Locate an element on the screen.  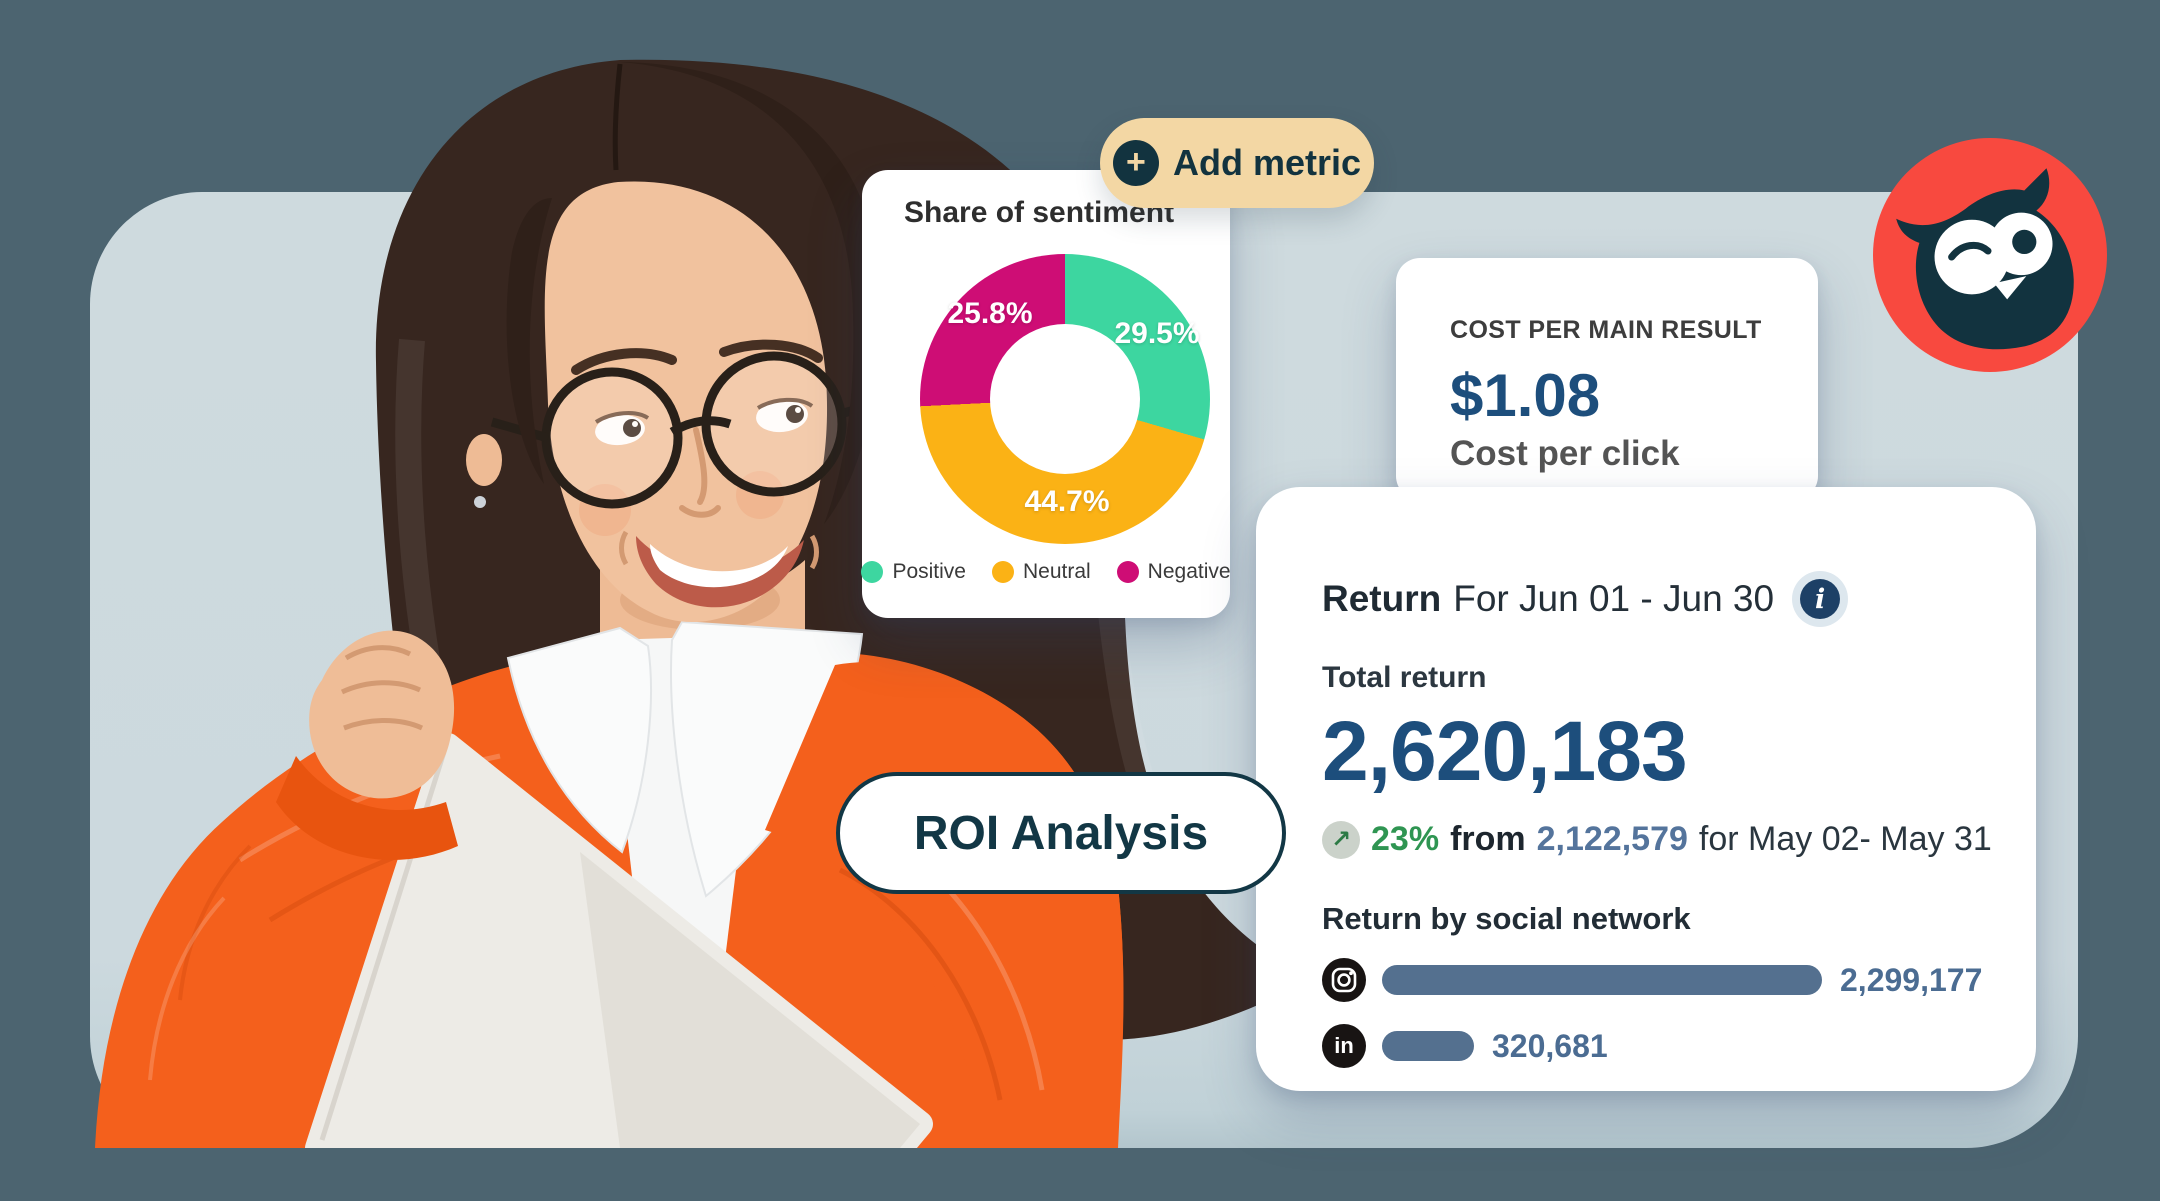
legend-dot-negative is located at coordinates (1127, 572).